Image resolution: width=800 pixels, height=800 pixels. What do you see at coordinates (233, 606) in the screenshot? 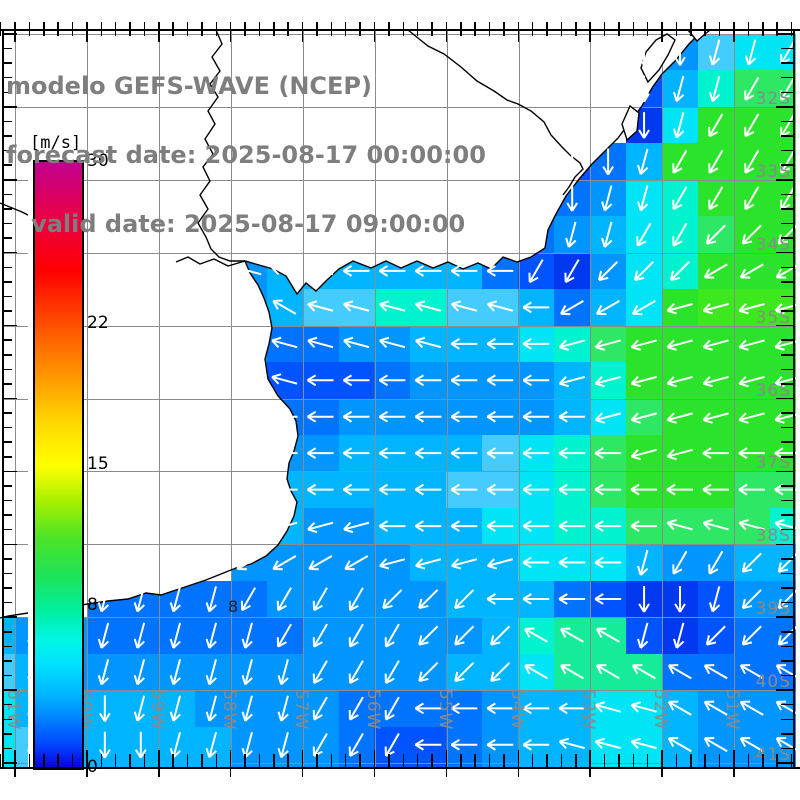
I see `contour-label: 8` at bounding box center [233, 606].